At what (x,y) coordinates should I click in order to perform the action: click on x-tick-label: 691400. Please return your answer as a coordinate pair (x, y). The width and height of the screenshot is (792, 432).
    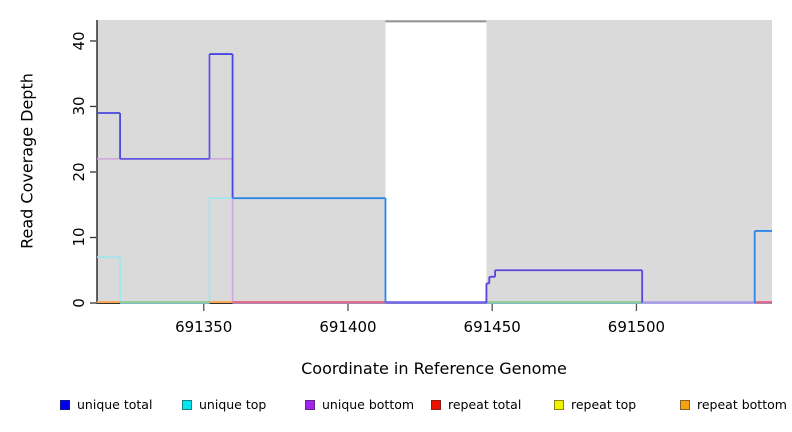
    Looking at the image, I should click on (348, 327).